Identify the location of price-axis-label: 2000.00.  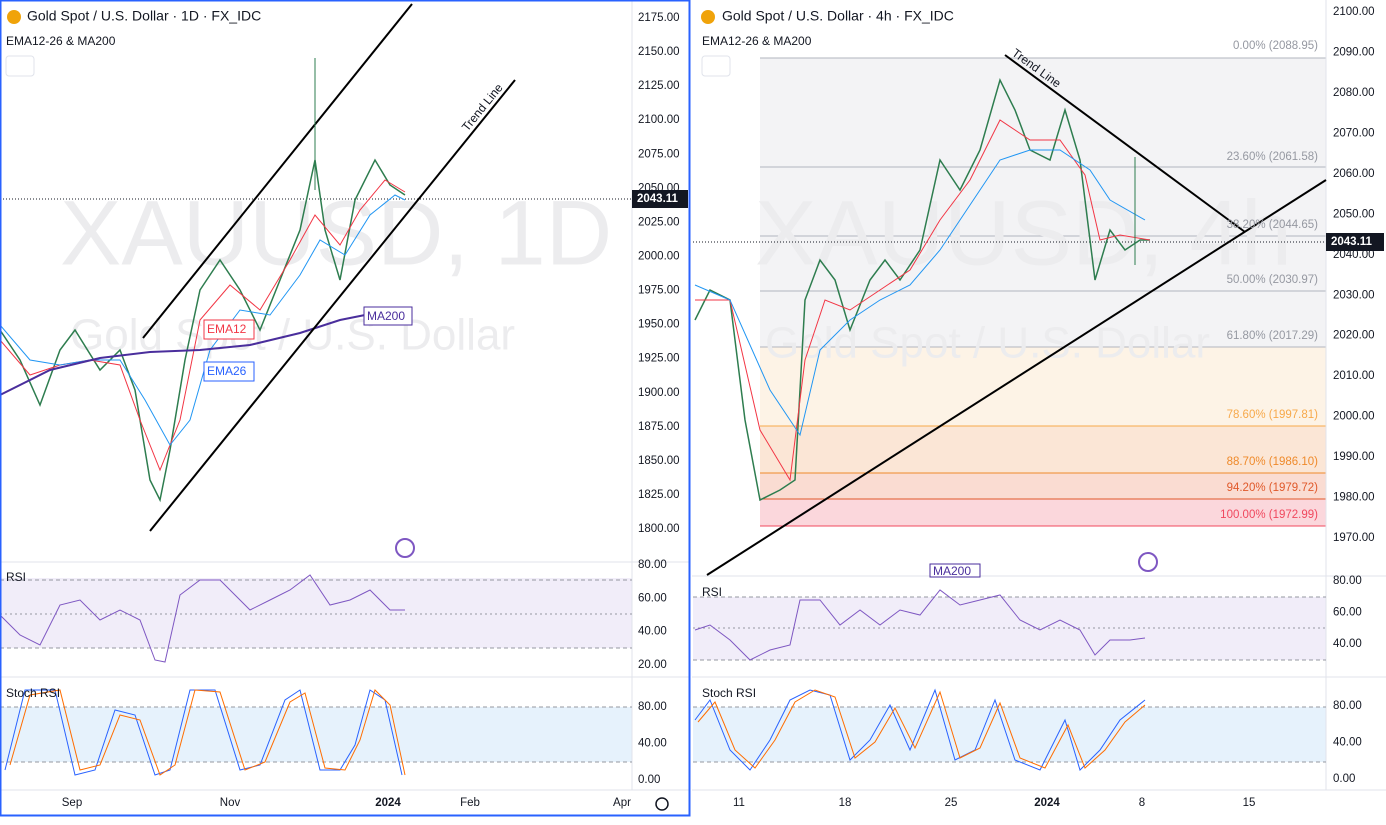
(1354, 417).